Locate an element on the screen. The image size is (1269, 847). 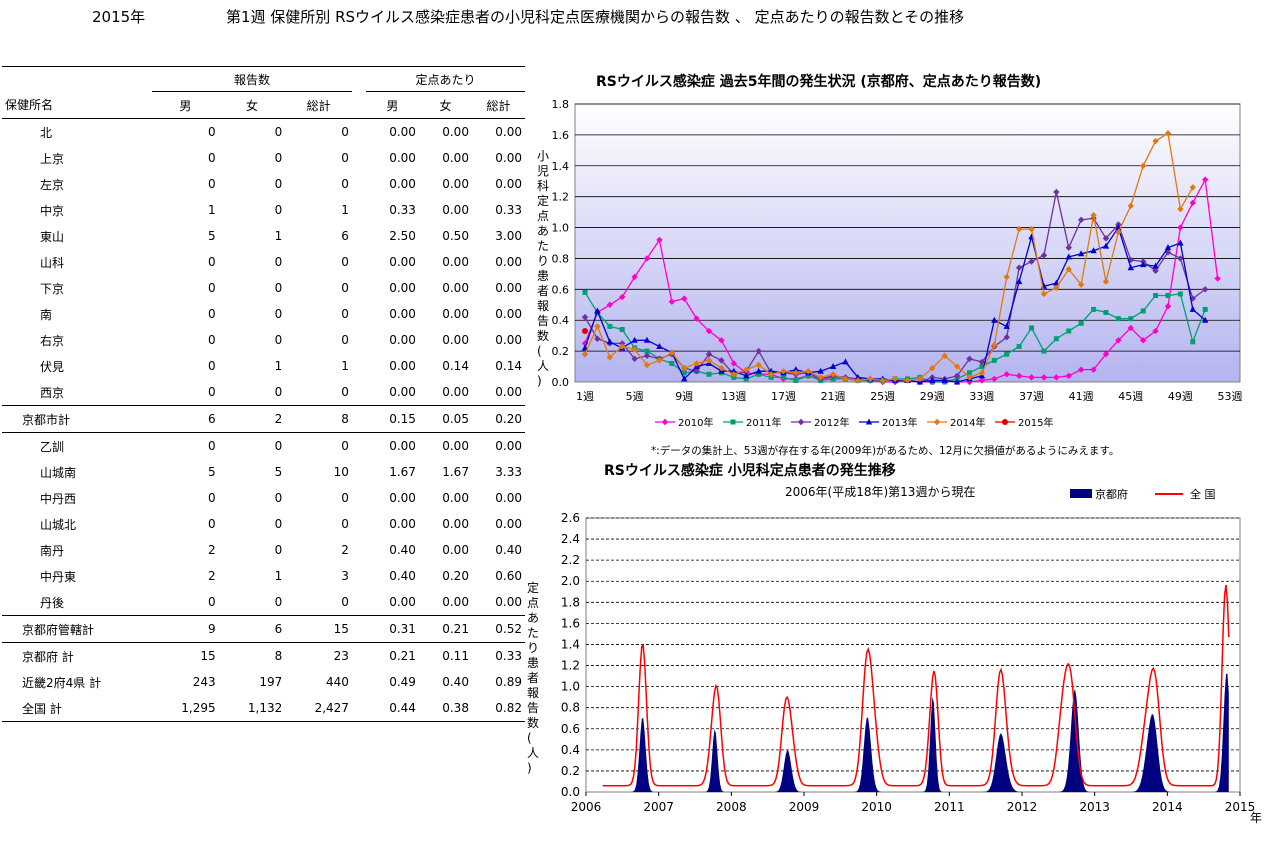
legend-label: 2014年 is located at coordinates (967, 422).